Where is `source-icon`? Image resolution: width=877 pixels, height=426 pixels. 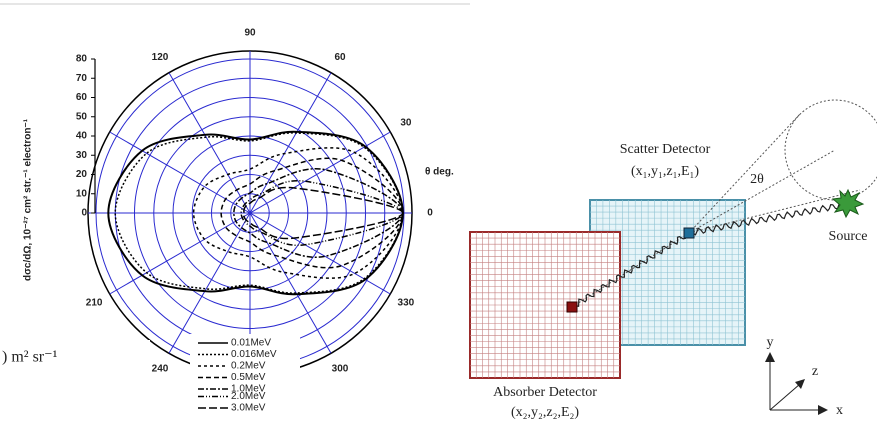 source-icon is located at coordinates (848, 203).